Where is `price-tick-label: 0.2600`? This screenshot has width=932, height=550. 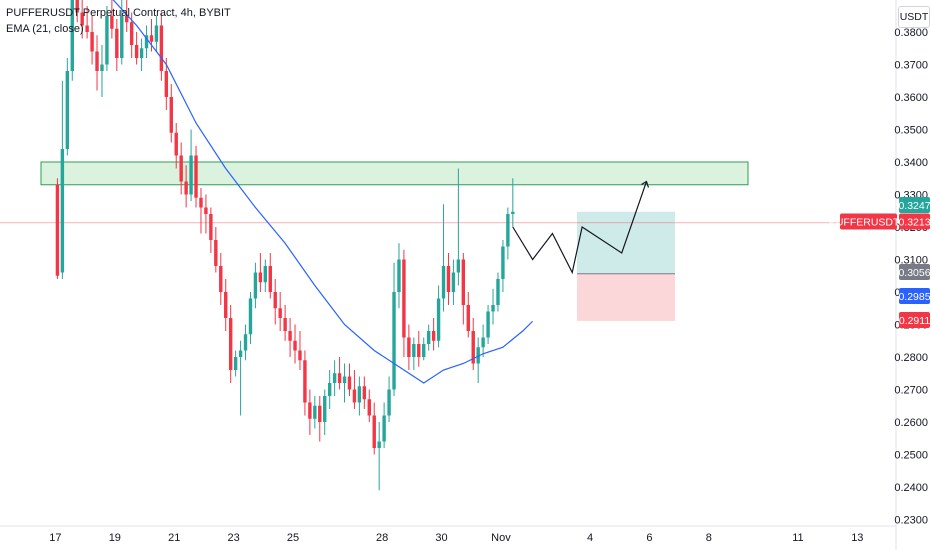
price-tick-label: 0.2600 is located at coordinates (911, 423).